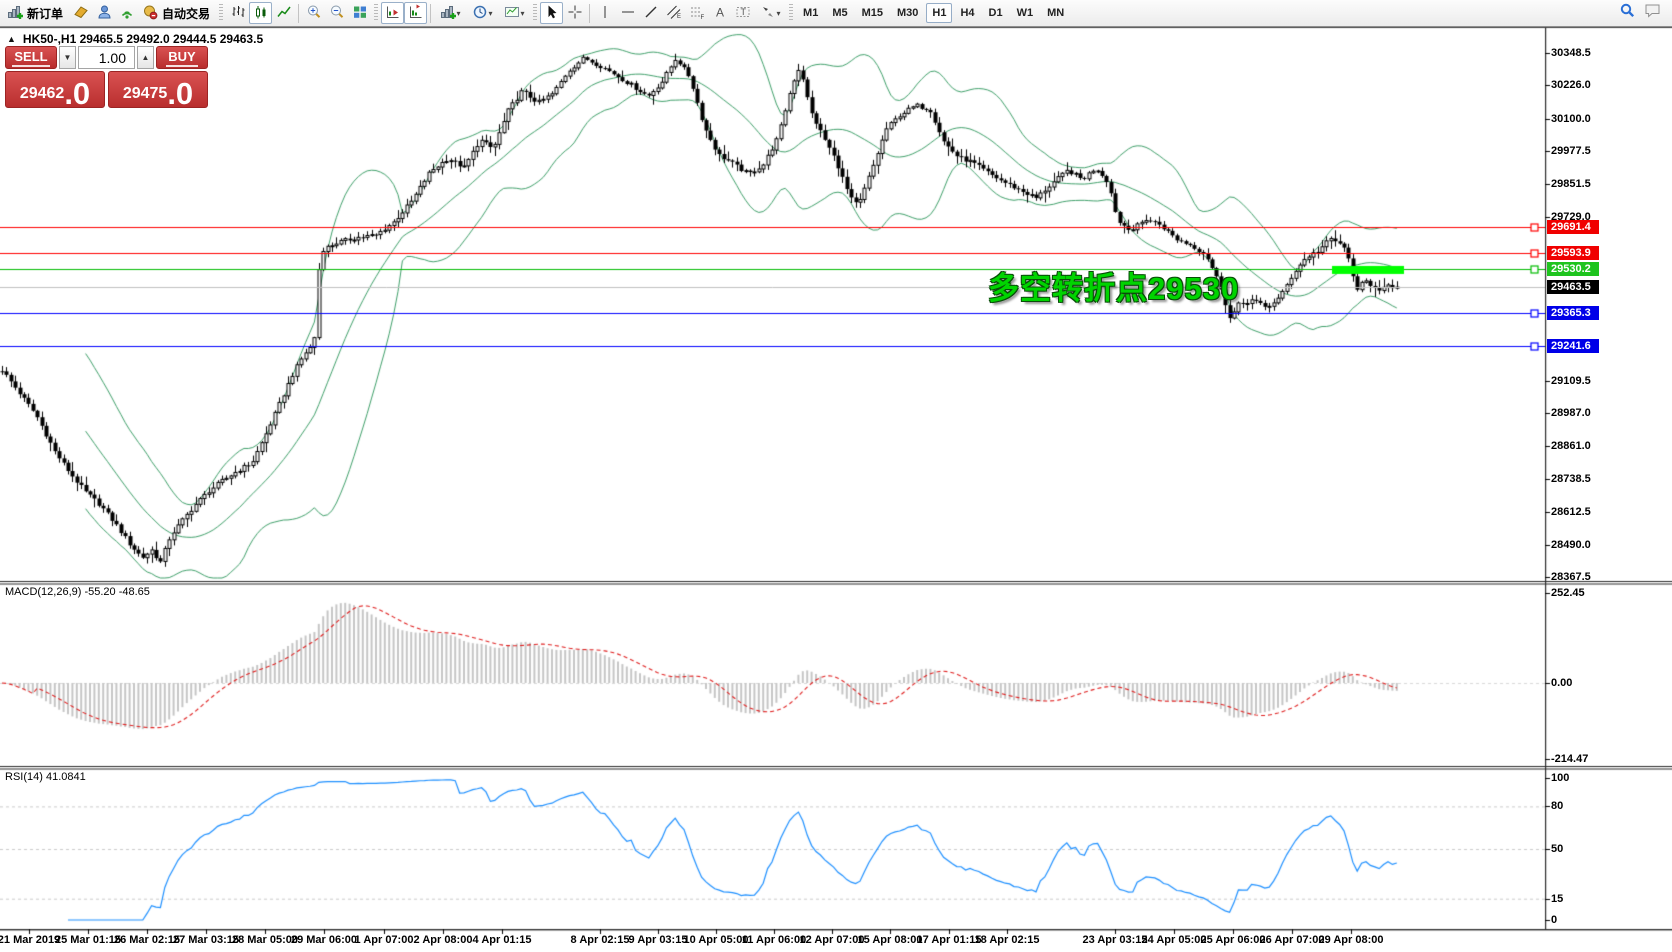 Image resolution: width=1672 pixels, height=952 pixels. Describe the element at coordinates (1562, 683) in the screenshot. I see `macd-tick-label: 0.00` at that location.